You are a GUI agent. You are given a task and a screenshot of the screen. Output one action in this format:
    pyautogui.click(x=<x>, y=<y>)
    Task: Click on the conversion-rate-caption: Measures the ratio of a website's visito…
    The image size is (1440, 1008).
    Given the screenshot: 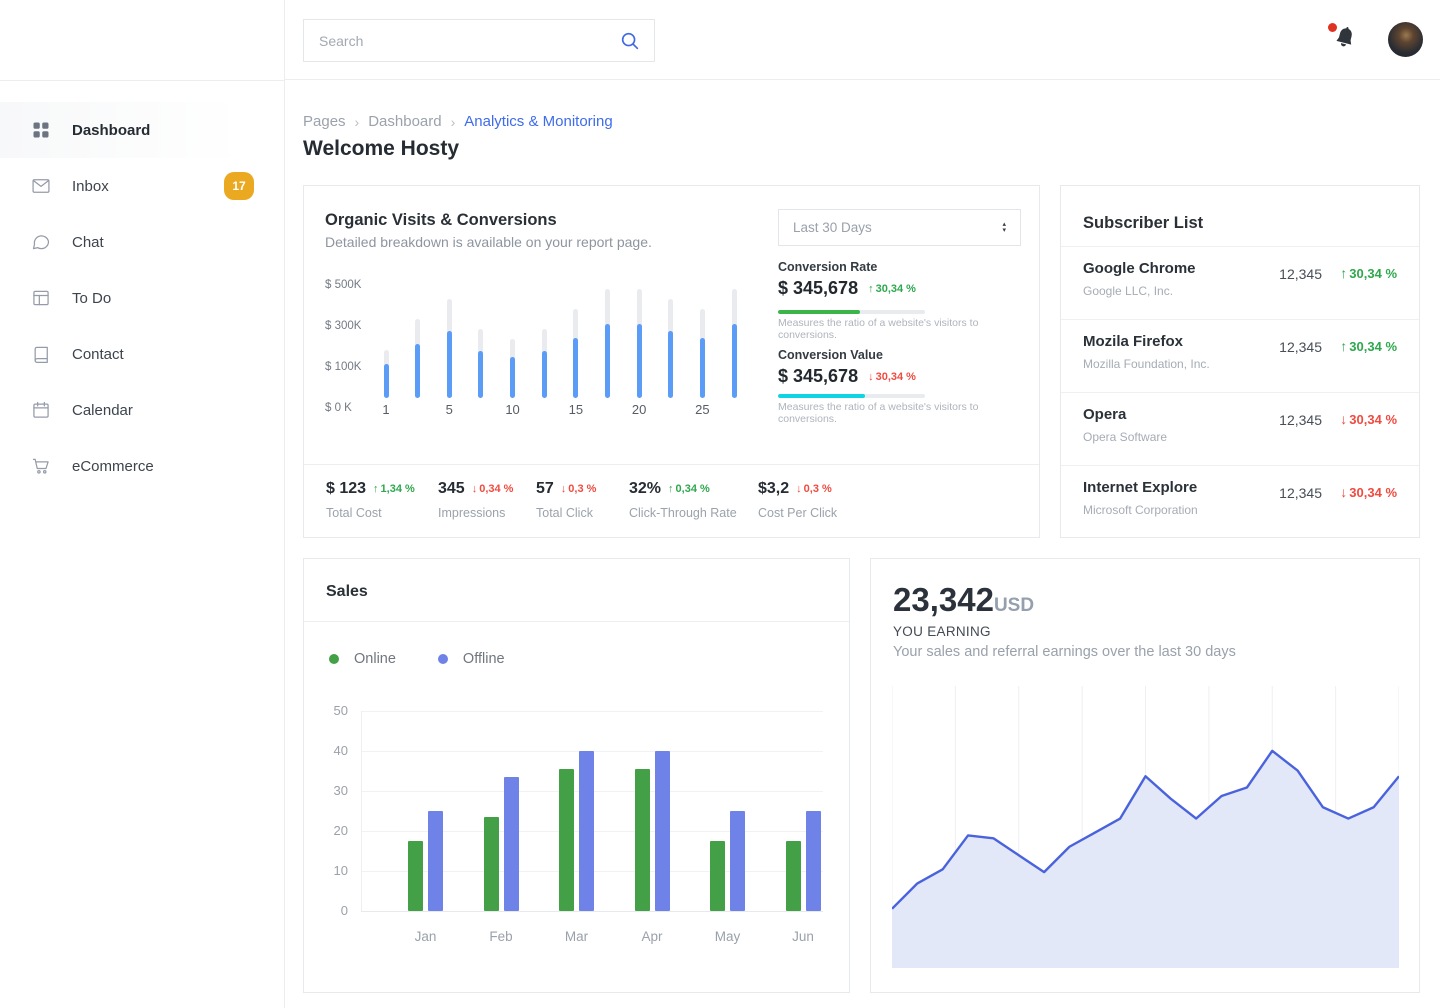 What is the action you would take?
    pyautogui.click(x=878, y=329)
    